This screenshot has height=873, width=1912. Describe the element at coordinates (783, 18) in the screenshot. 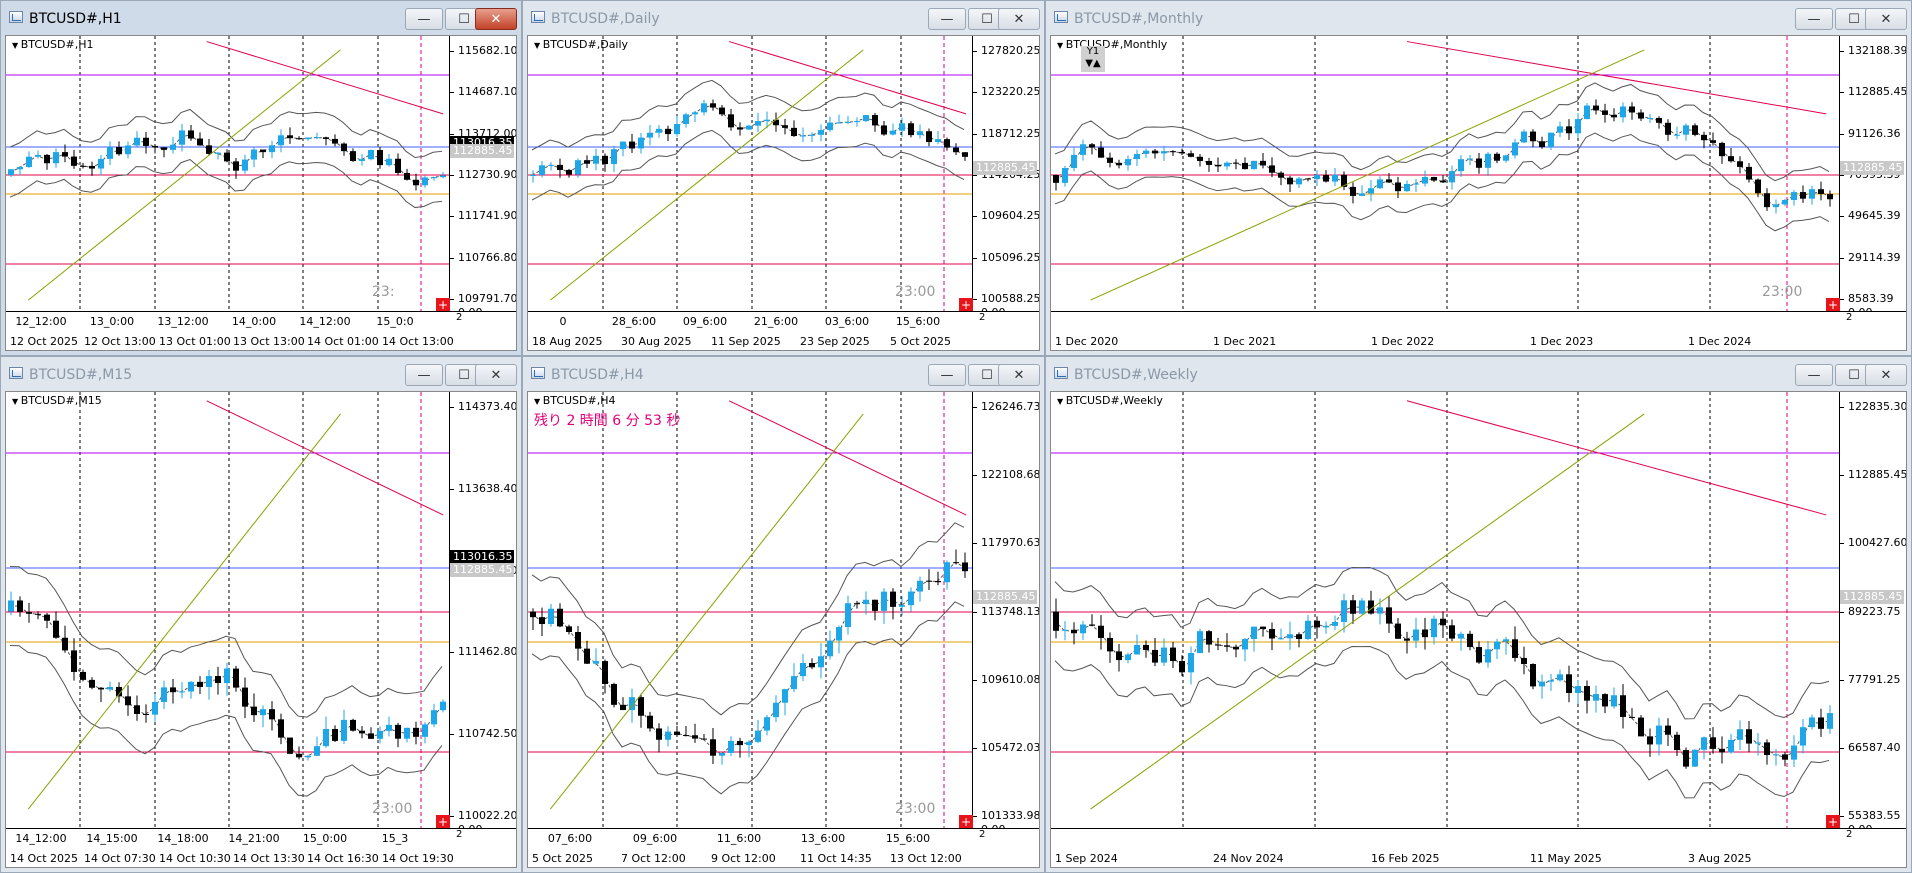

I see `window-titlebar: BTCUSD#,Daily — ☐ ✕` at that location.